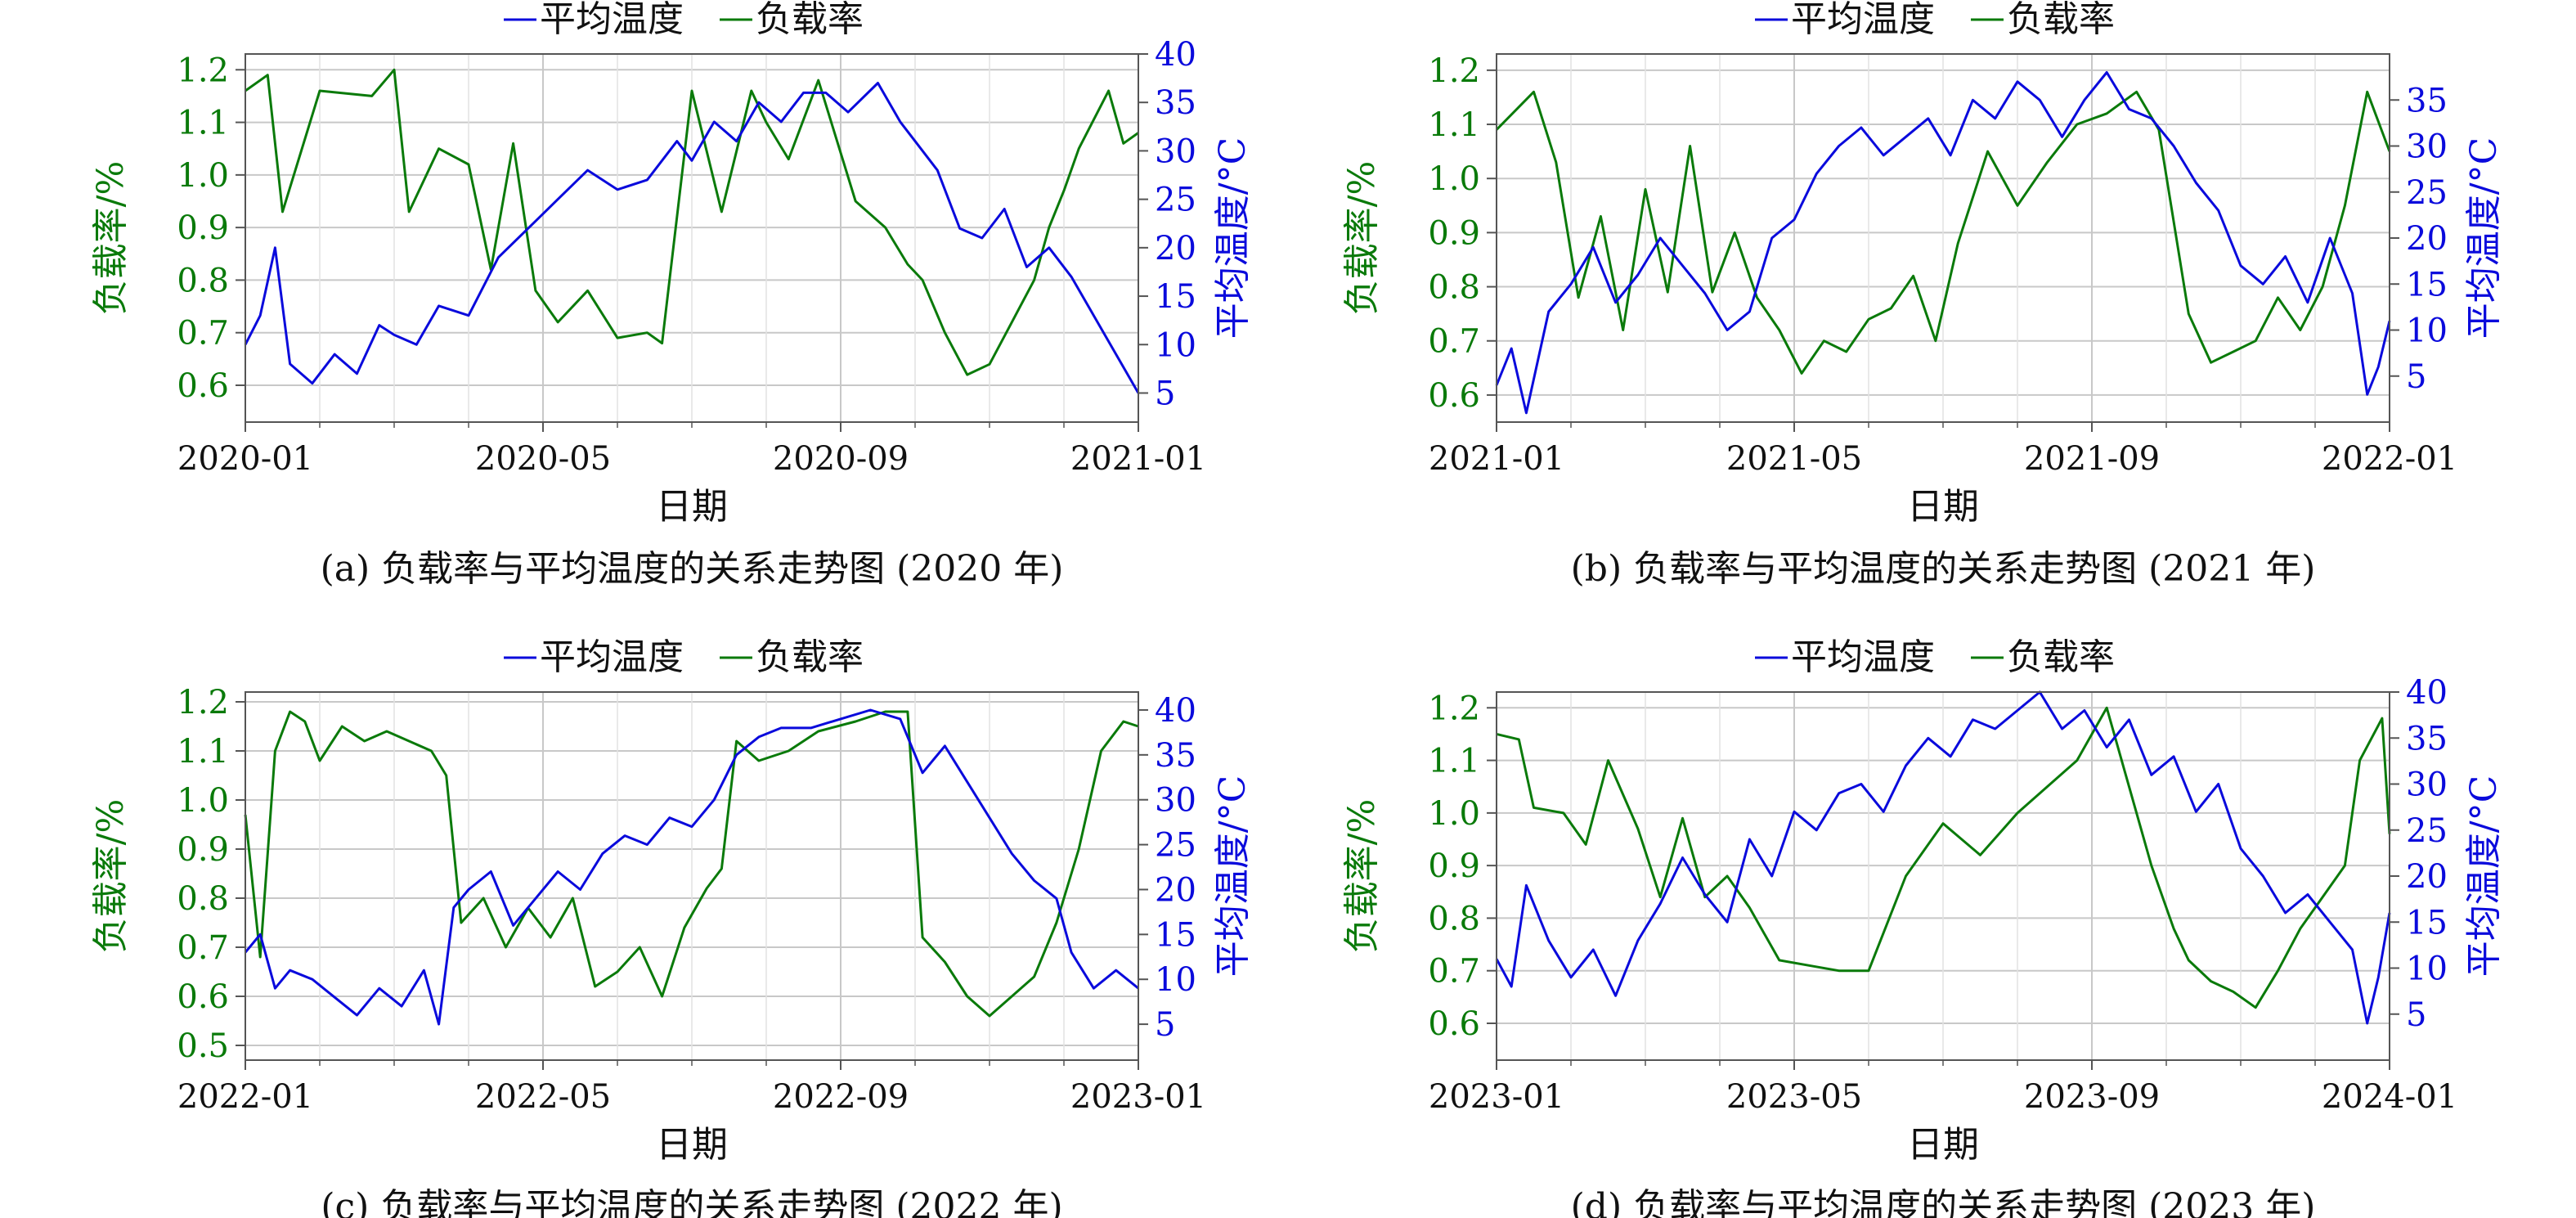 The height and width of the screenshot is (1218, 2576). Describe the element at coordinates (2389, 1097) in the screenshot. I see `x-tick-label: 2024-01` at that location.